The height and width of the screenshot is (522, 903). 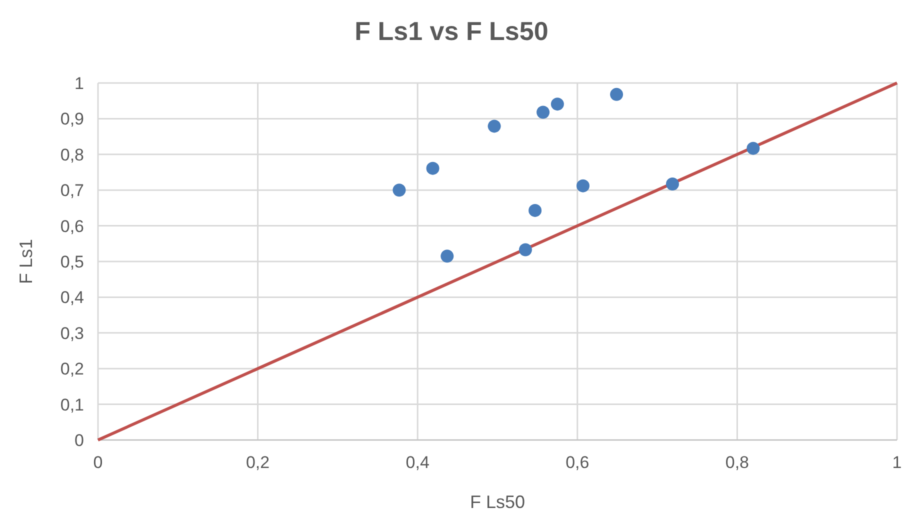 What do you see at coordinates (258, 462) in the screenshot?
I see `x-tick-label: 0,2` at bounding box center [258, 462].